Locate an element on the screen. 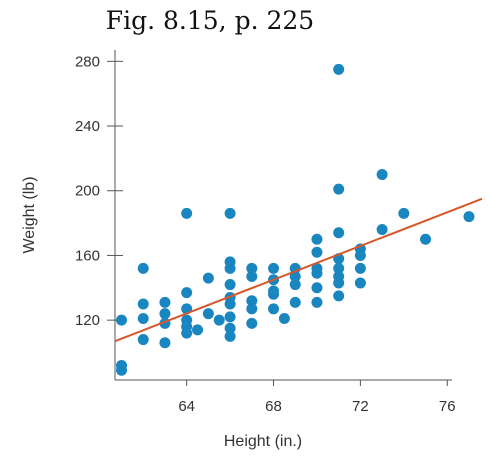 This screenshot has width=489, height=460. x-axis-label: Height (in.) is located at coordinates (263, 441).